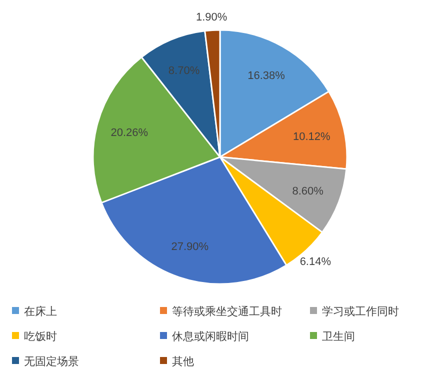  Describe the element at coordinates (267, 76) in the screenshot. I see `data-label: 16.38%` at that location.